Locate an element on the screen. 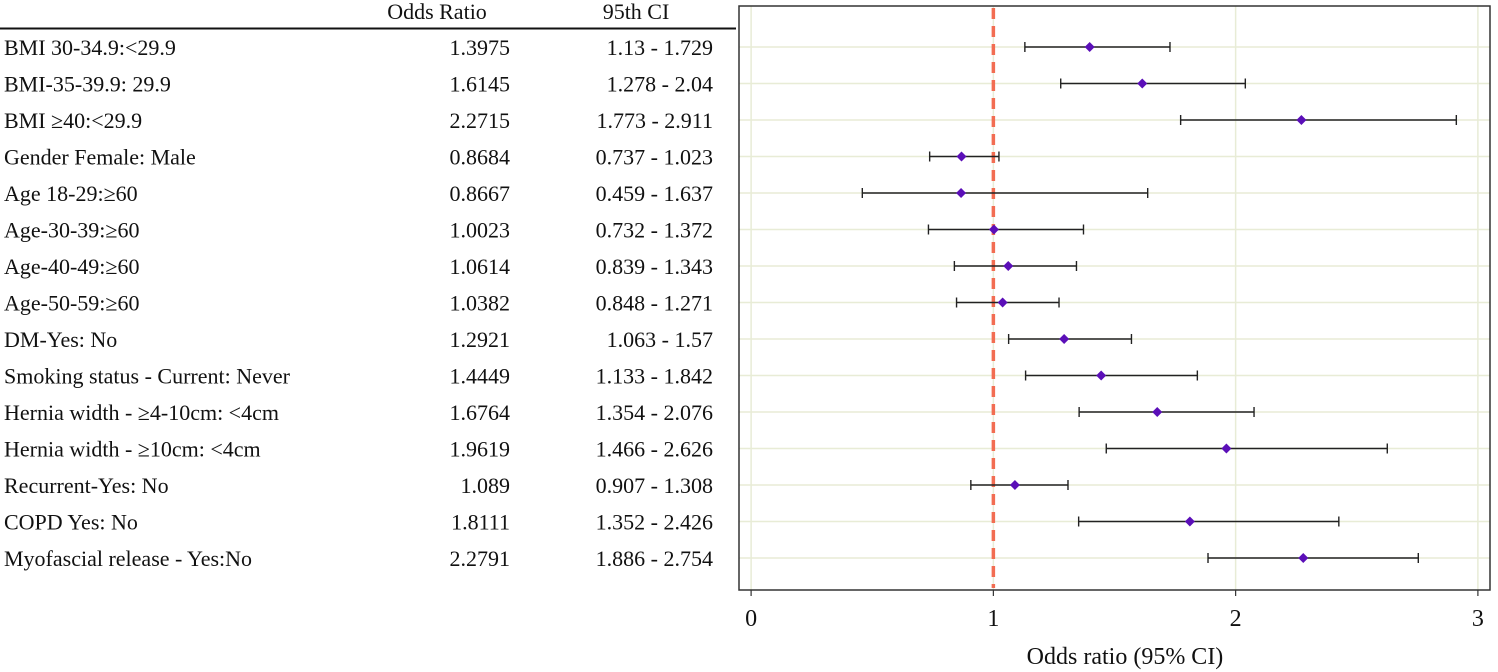 The width and height of the screenshot is (1498, 672). row-odds-ratio: 1.4449 is located at coordinates (480, 376).